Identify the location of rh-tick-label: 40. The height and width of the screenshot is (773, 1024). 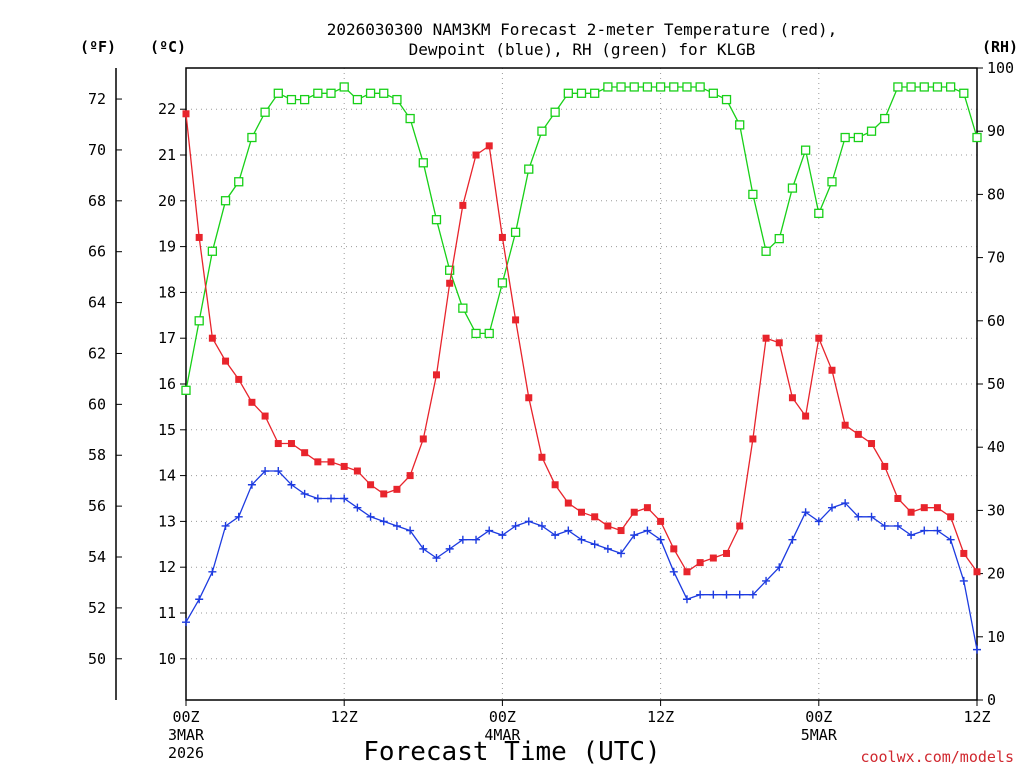
(996, 447).